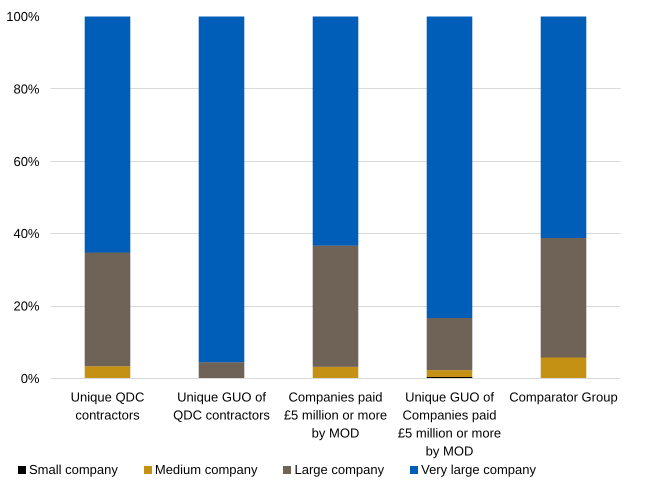 Image resolution: width=649 pixels, height=500 pixels. I want to click on x-tick-label: Unique GUO of Companies paid £5 million or more by MOD, so click(450, 424).